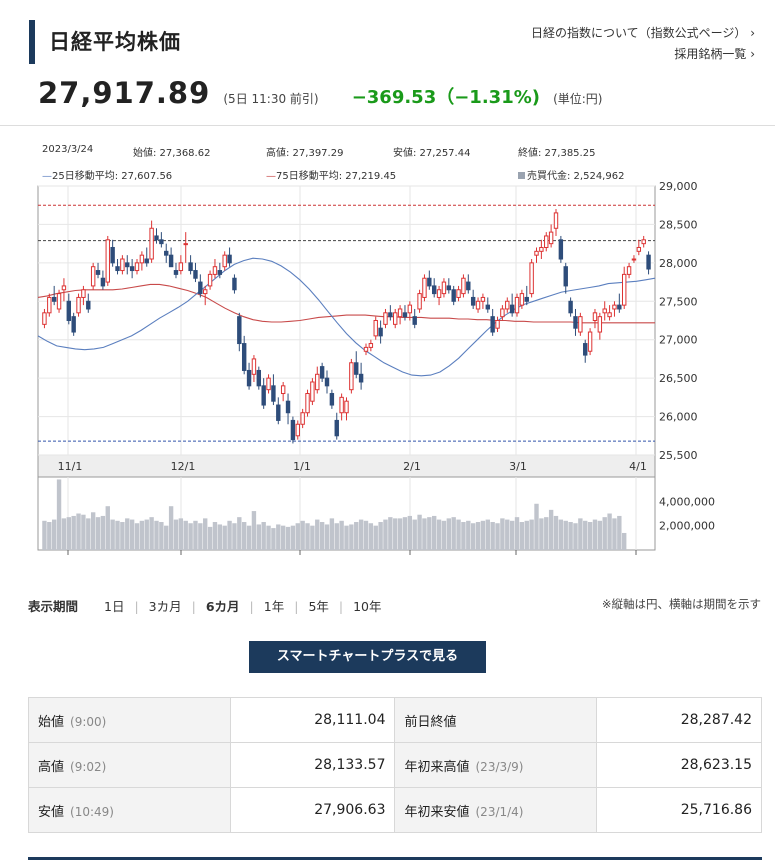 Image resolution: width=775 pixels, height=863 pixels. I want to click on x-axis-band, so click(346, 466).